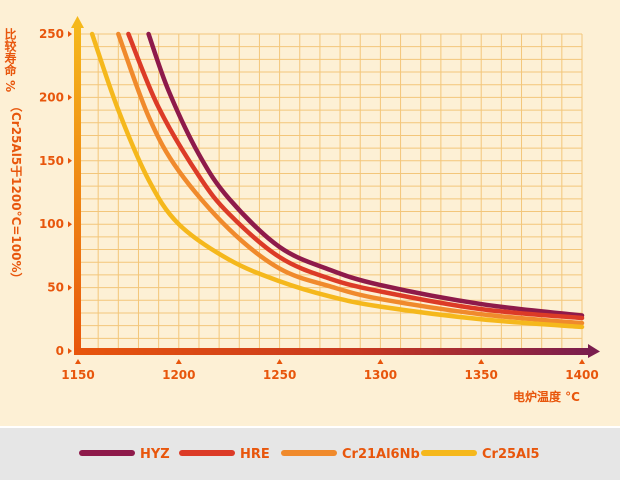 The height and width of the screenshot is (480, 620). Describe the element at coordinates (381, 454) in the screenshot. I see `legend-label: Cr21Al6Nb` at that location.